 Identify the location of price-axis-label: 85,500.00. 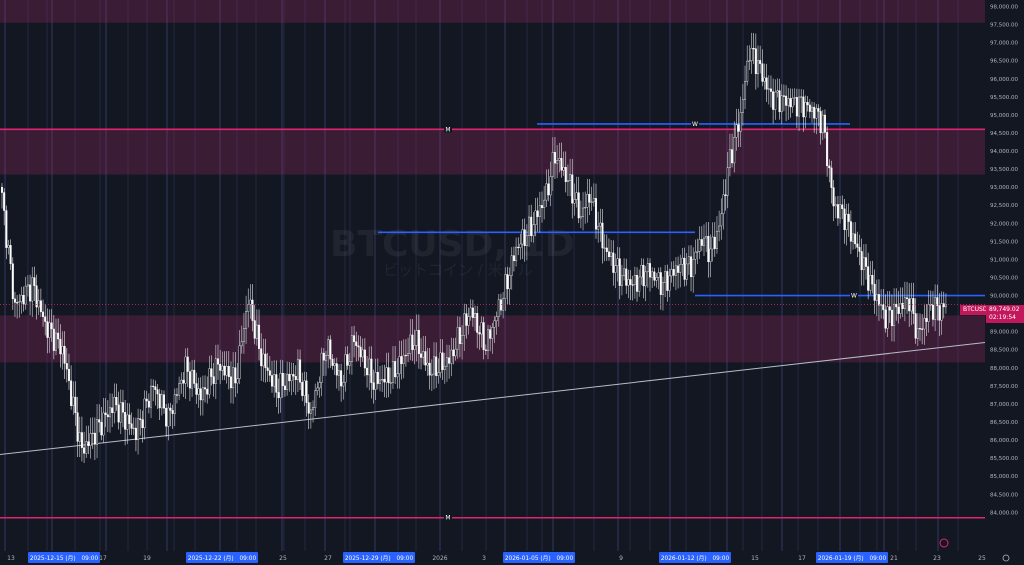
(1004, 459).